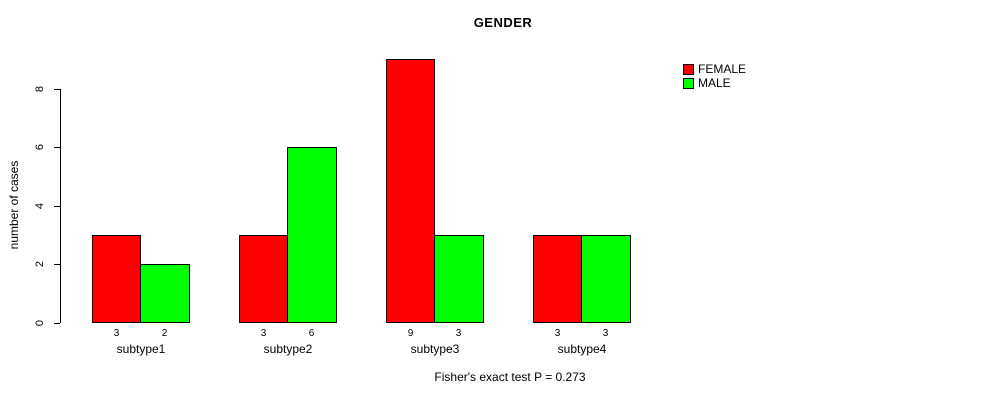 This screenshot has height=400, width=990. What do you see at coordinates (435, 349) in the screenshot?
I see `category-label: subtype3` at bounding box center [435, 349].